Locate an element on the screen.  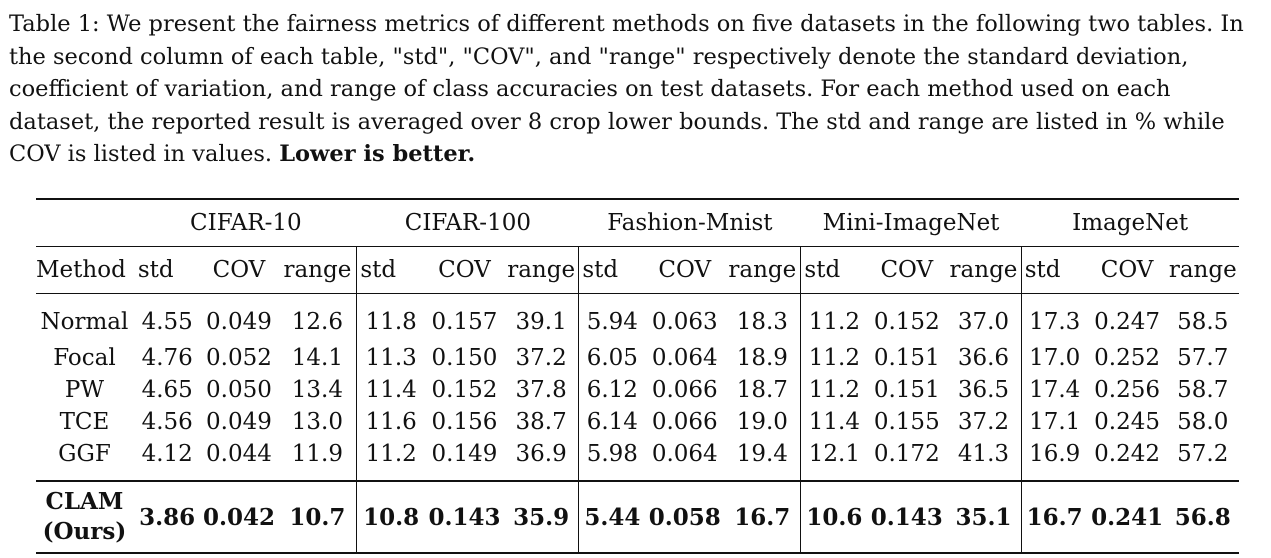
table-cell: 0.052 is located at coordinates (239, 358).